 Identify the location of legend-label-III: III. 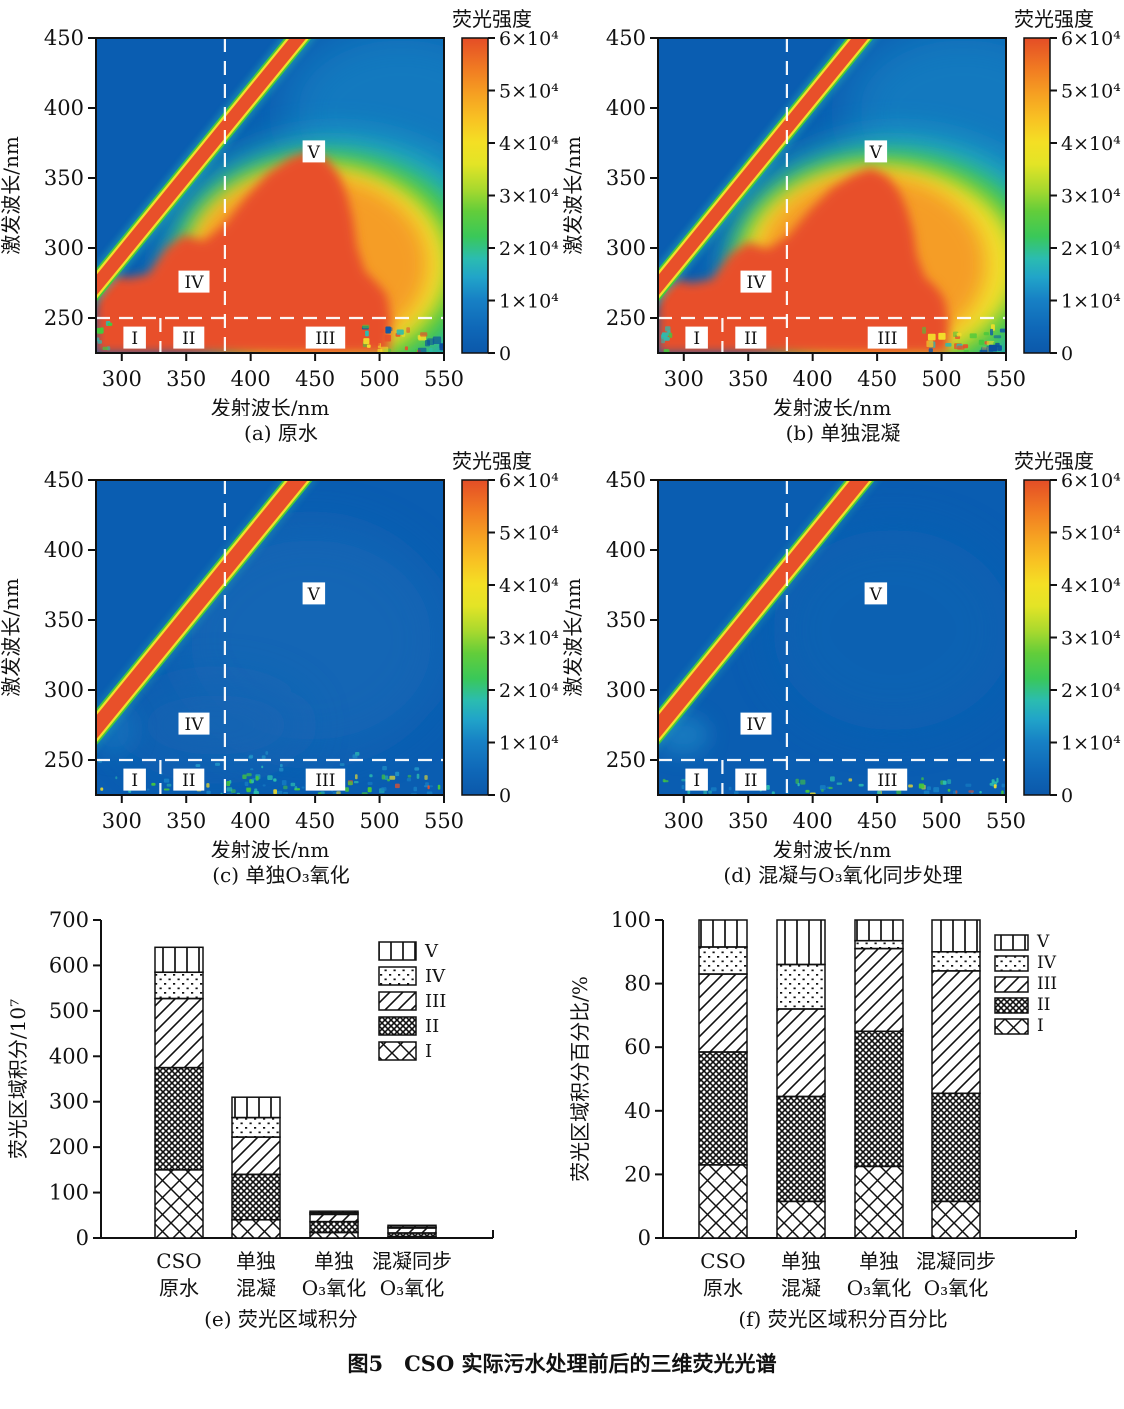
(435, 1001).